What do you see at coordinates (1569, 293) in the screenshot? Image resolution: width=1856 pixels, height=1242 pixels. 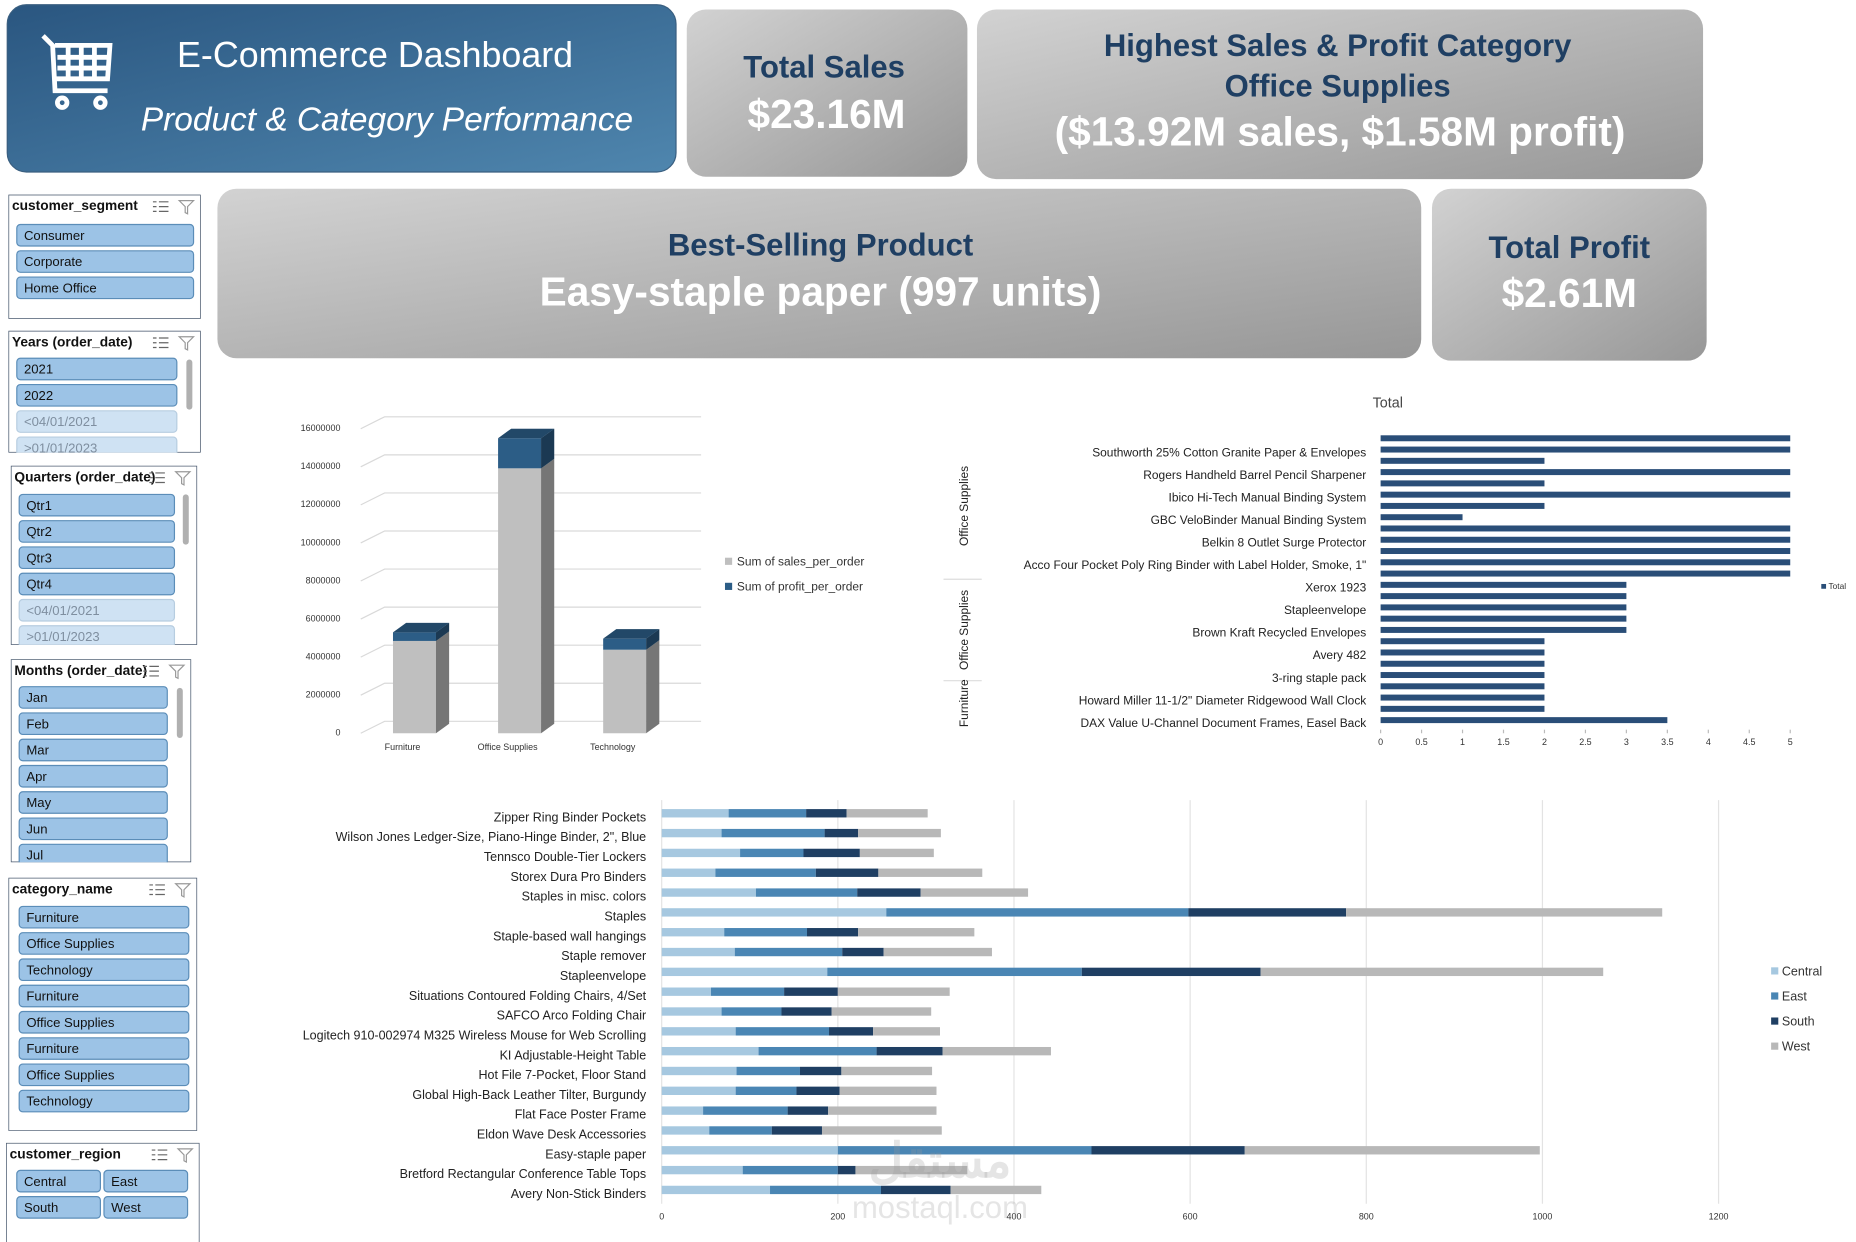 I see `kpi-value: $2.61M` at bounding box center [1569, 293].